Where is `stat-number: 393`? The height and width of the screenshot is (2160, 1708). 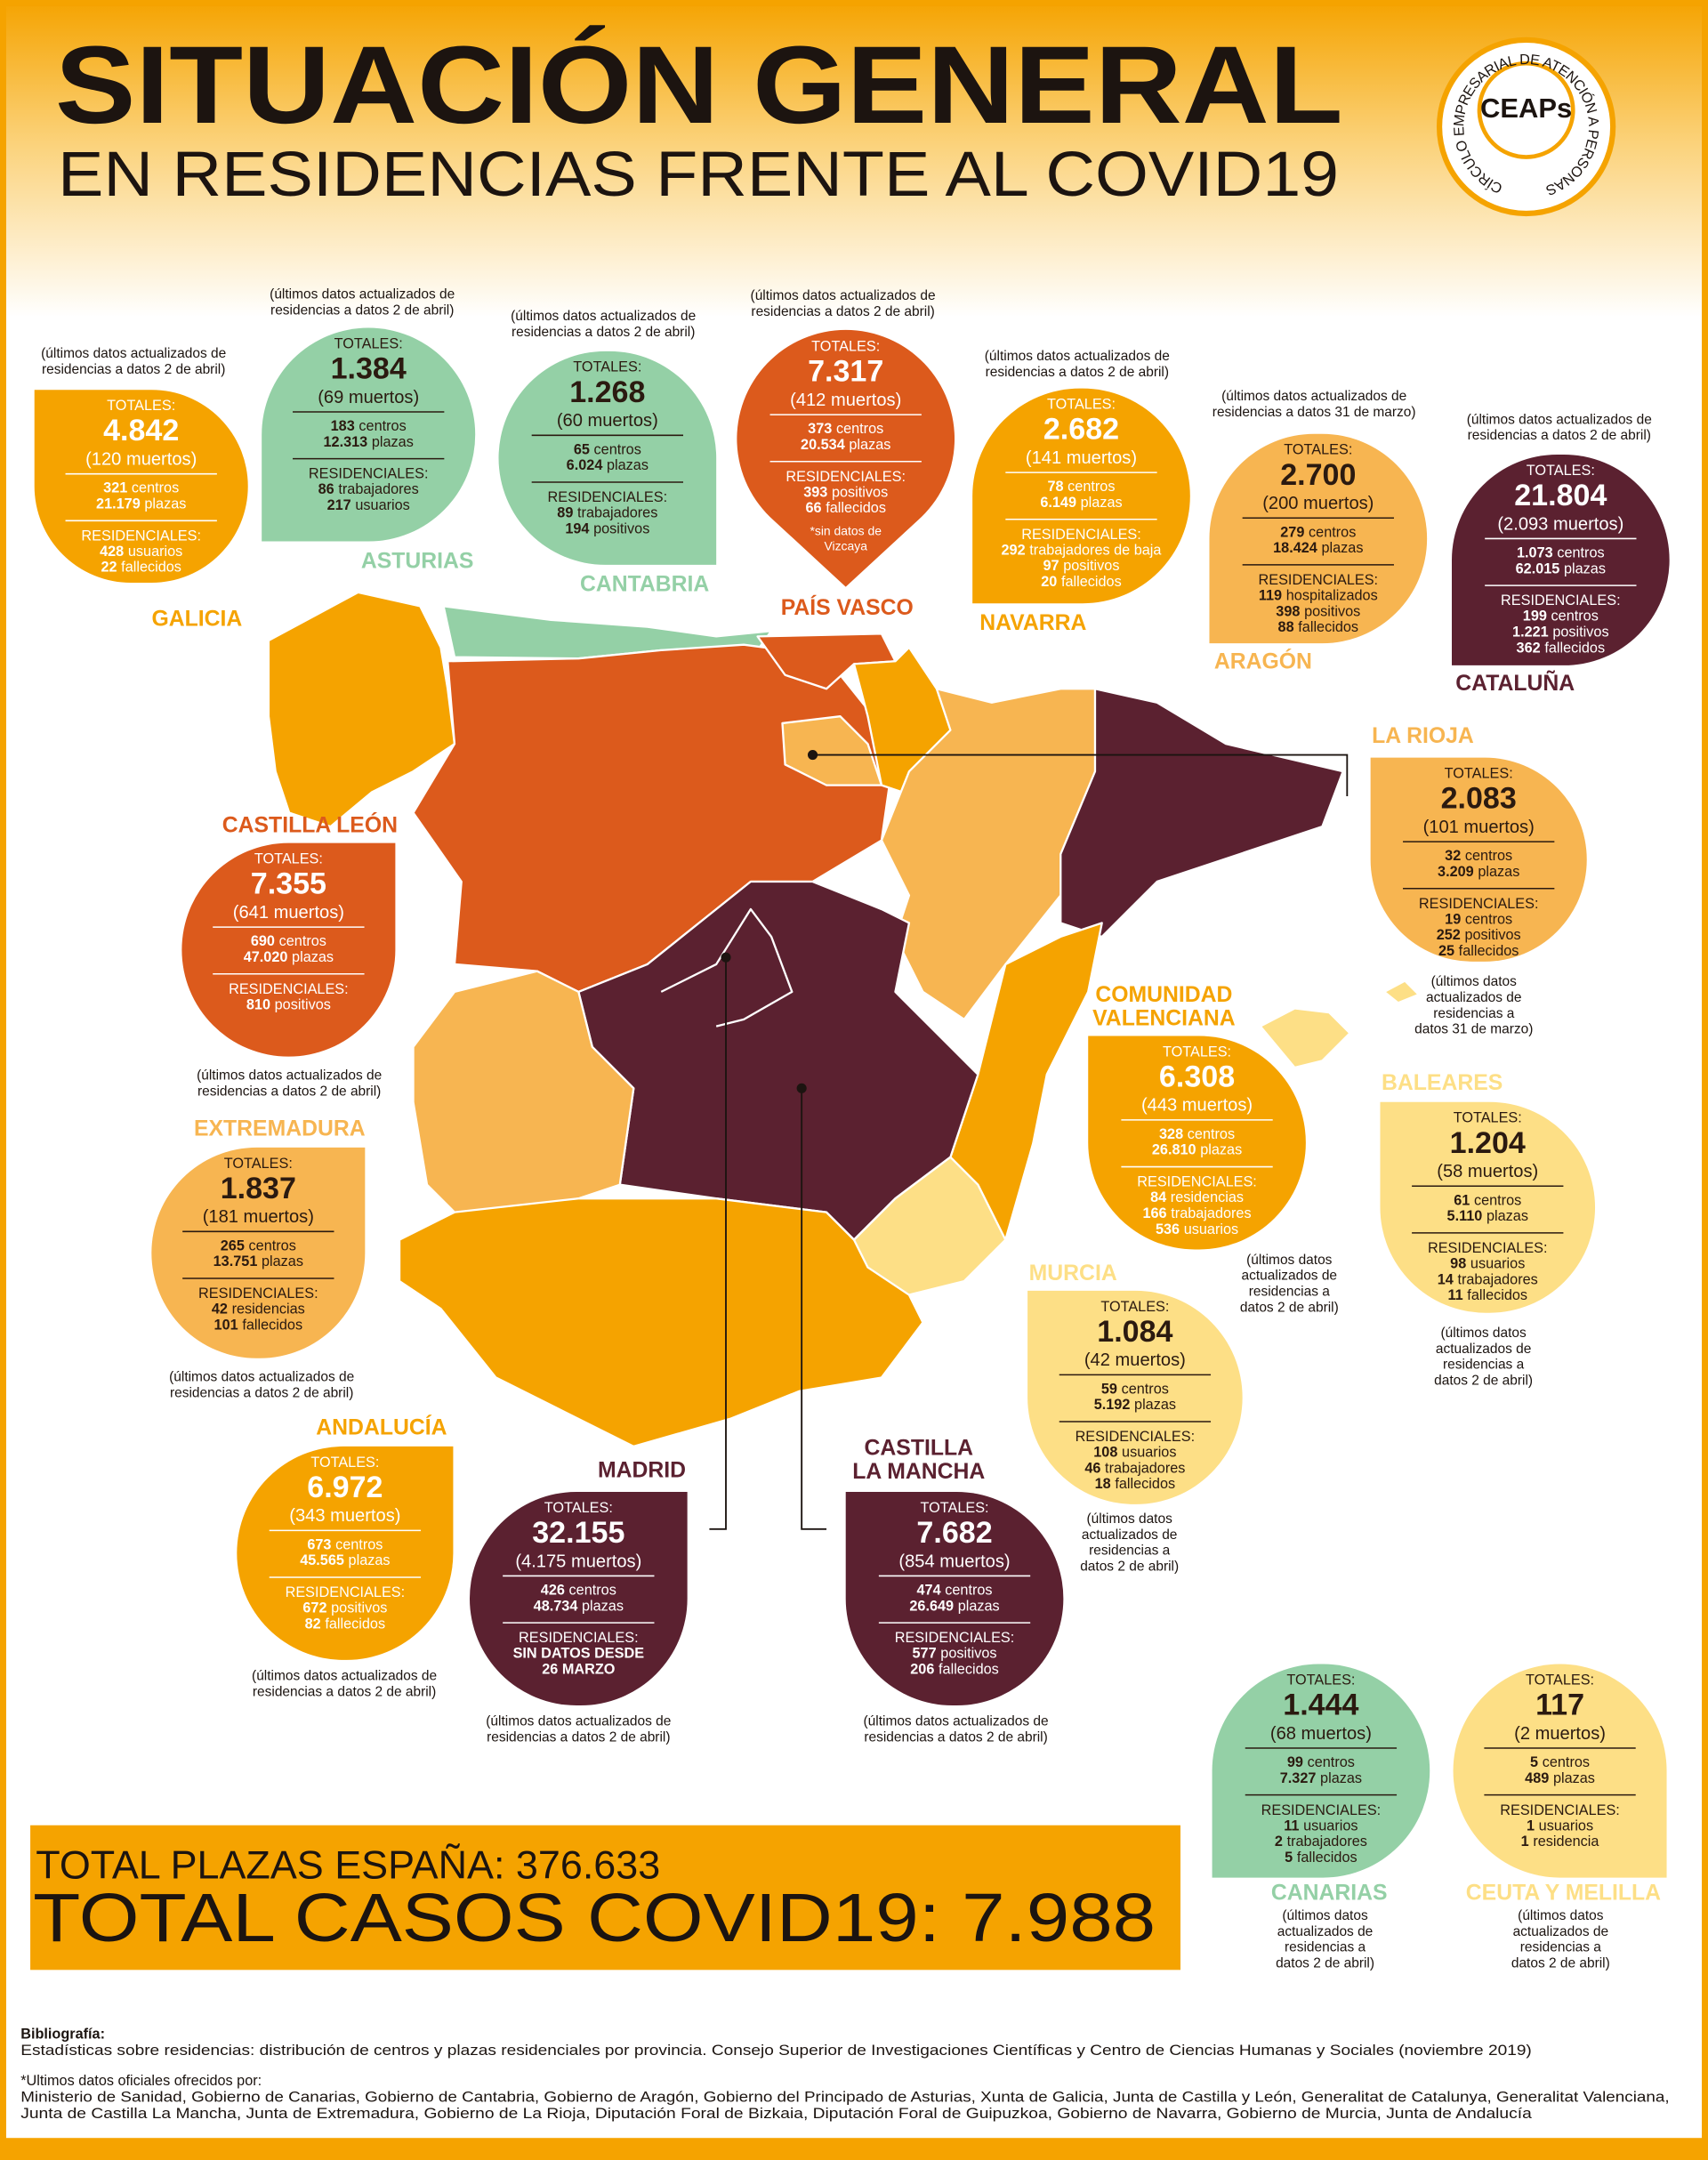
stat-number: 393 is located at coordinates (815, 493).